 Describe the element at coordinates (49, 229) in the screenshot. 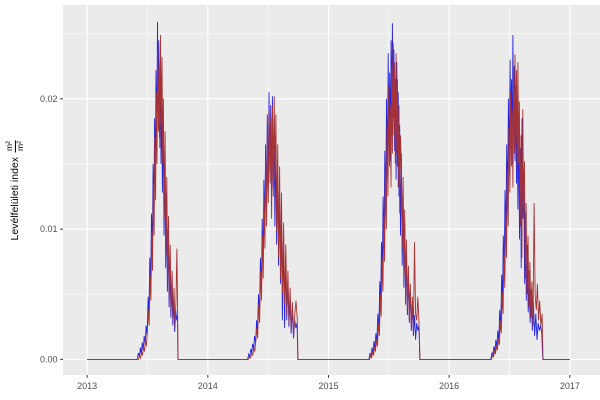

I see `y-tick-label: 0.01` at that location.